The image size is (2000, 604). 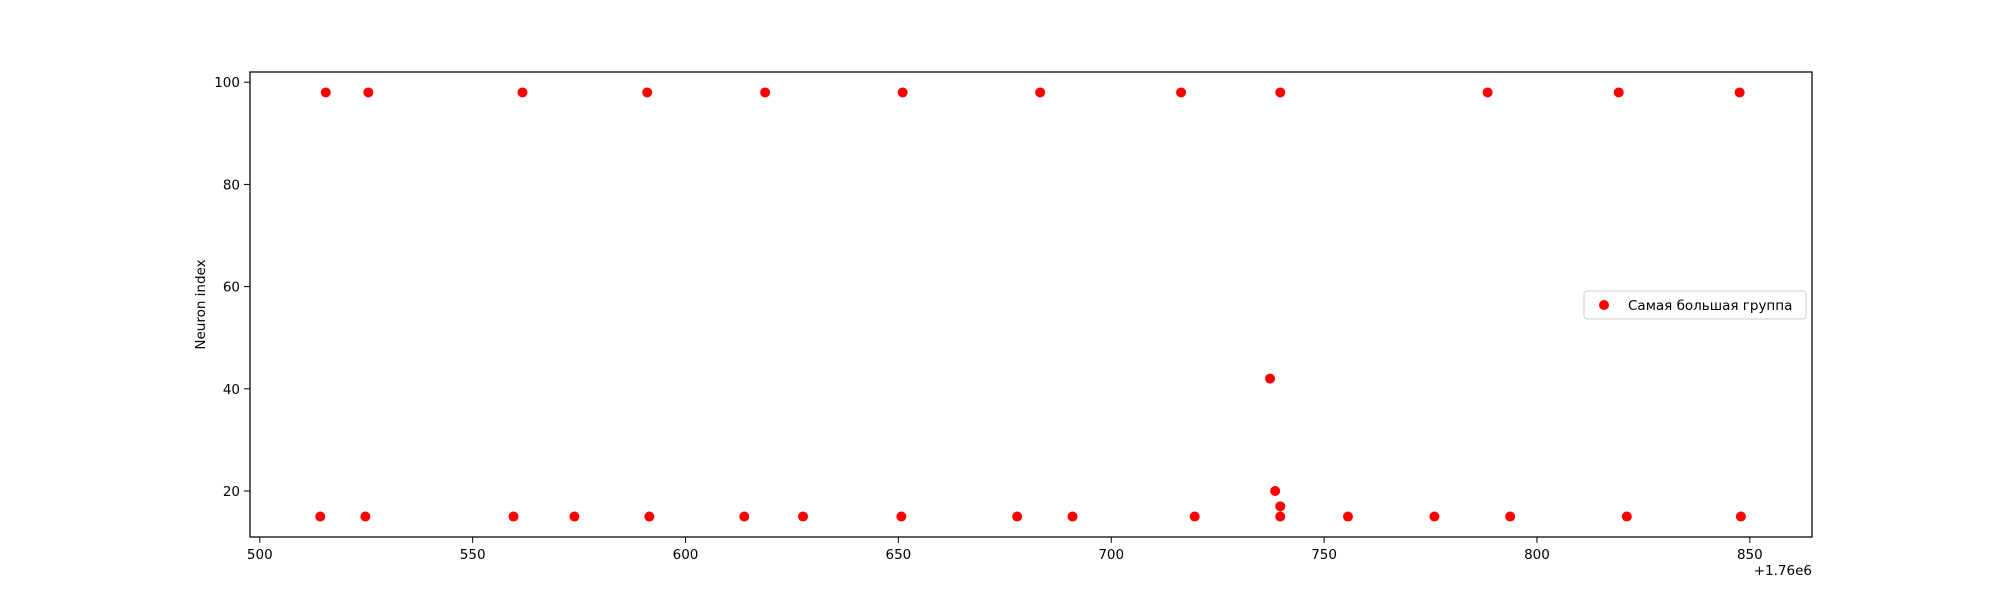 I want to click on x-tick-label: 650, so click(x=898, y=555).